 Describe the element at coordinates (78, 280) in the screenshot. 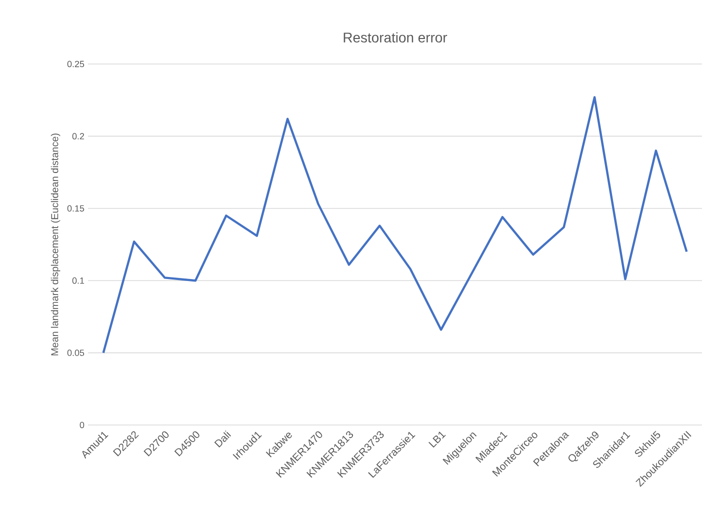

I see `y-tick-label: 0.1` at that location.